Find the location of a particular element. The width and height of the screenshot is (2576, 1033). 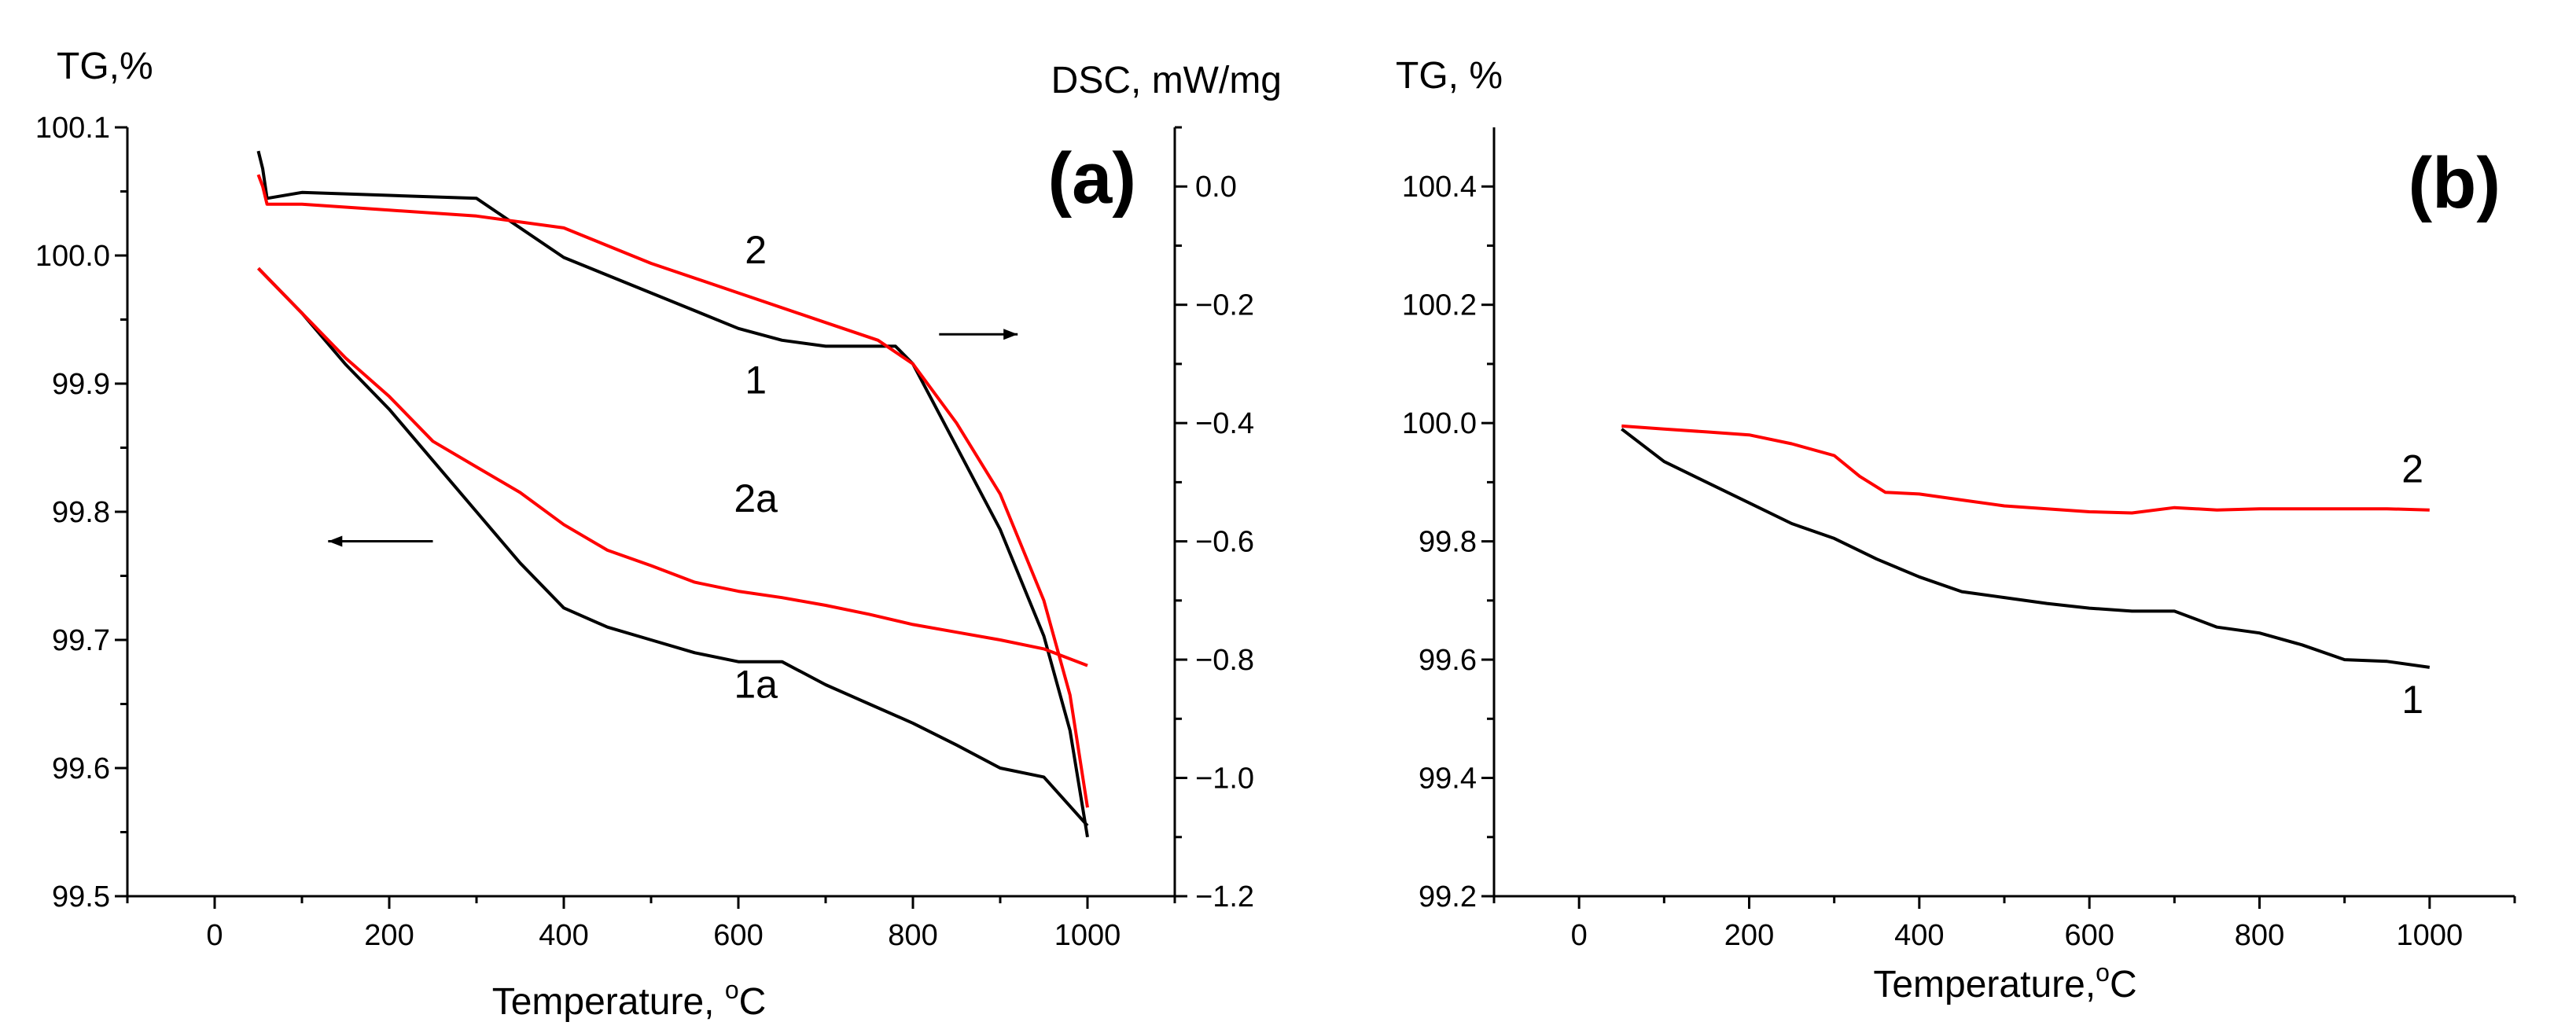

b-series is located at coordinates (2026, 546).